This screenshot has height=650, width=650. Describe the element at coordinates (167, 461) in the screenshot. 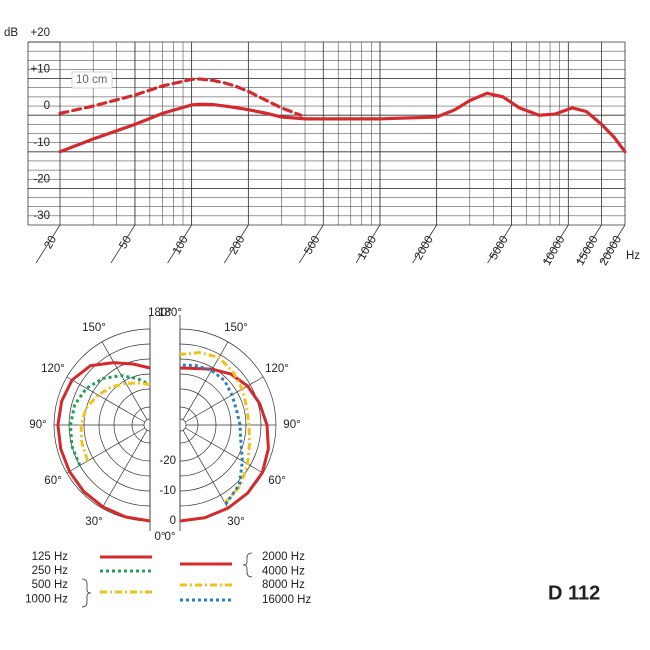

I see `radius-label: -20` at that location.